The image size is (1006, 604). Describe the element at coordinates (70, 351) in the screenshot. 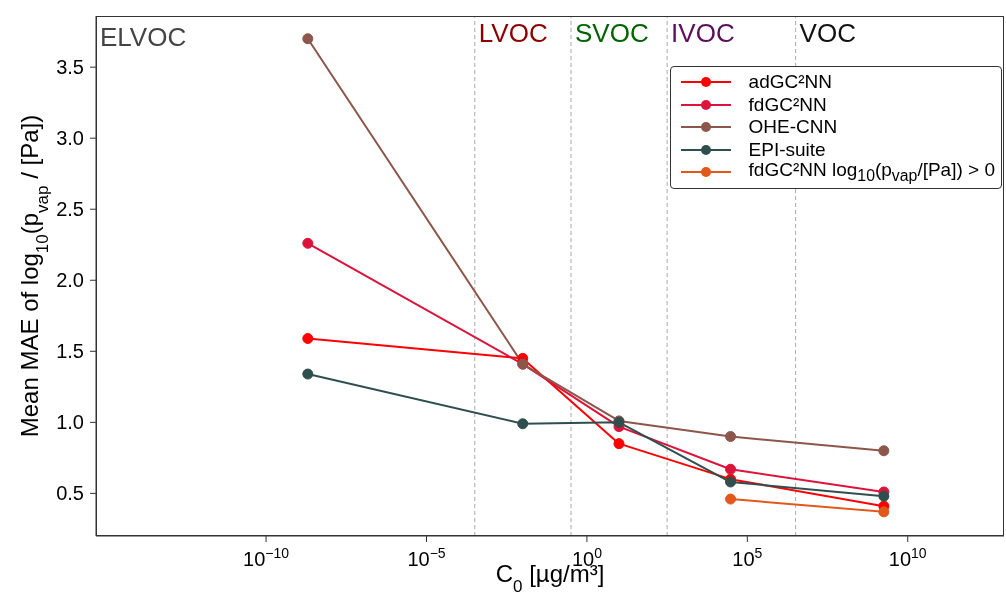

I see `y-tick-label: 1.5` at that location.